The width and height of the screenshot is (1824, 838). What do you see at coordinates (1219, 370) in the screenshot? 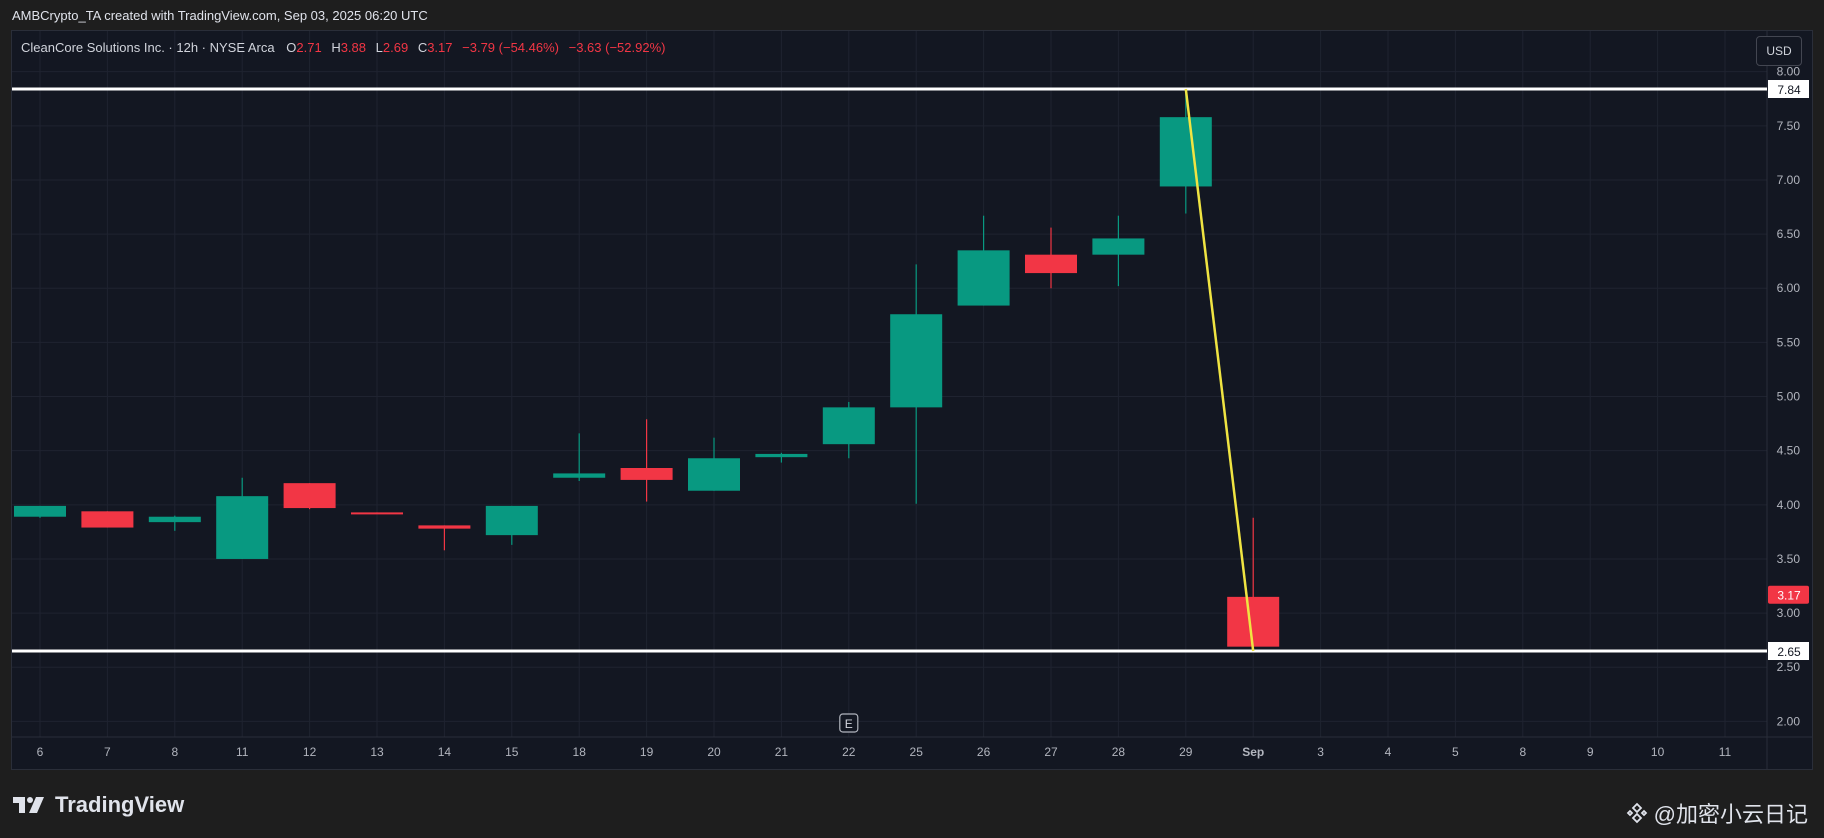
I see `trend-line` at bounding box center [1219, 370].